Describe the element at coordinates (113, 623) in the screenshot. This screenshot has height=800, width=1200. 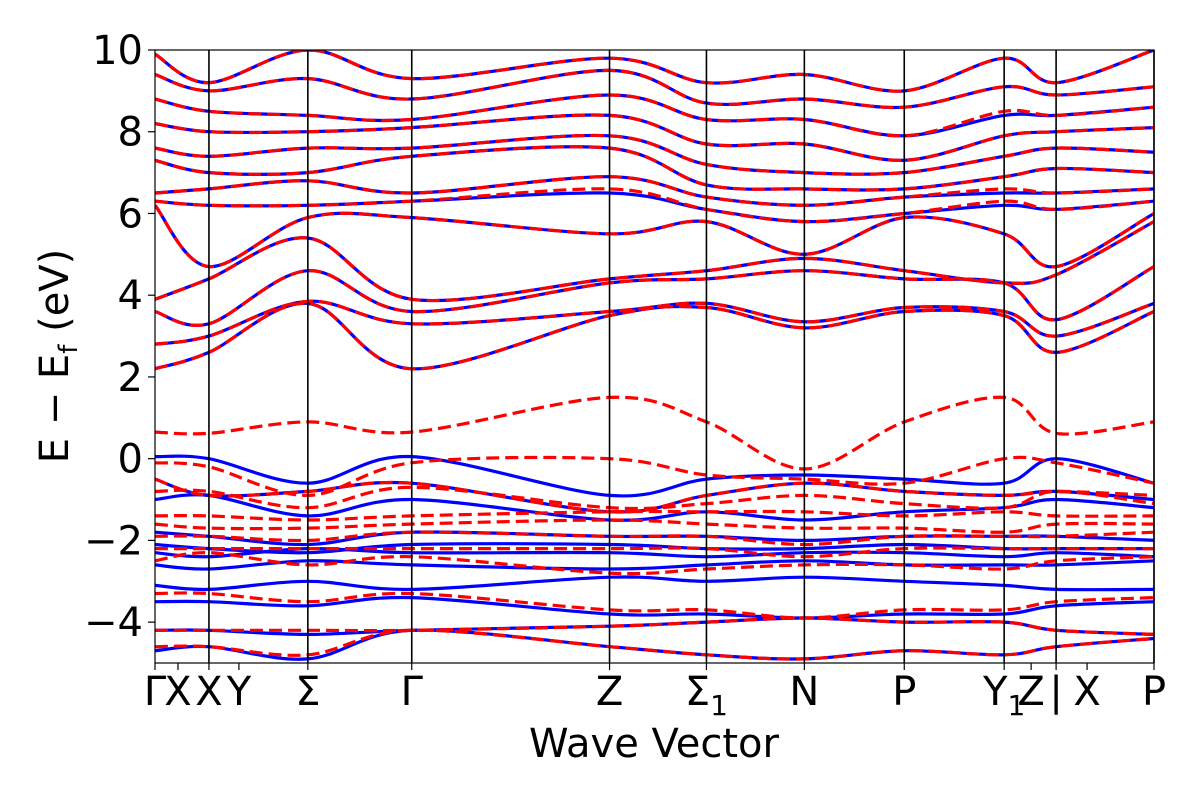
I see `y-tick-label: −4` at that location.